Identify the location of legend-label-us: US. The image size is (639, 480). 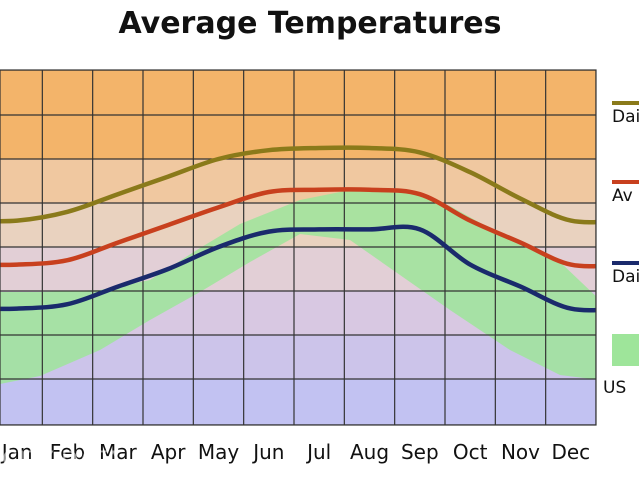
(614, 388).